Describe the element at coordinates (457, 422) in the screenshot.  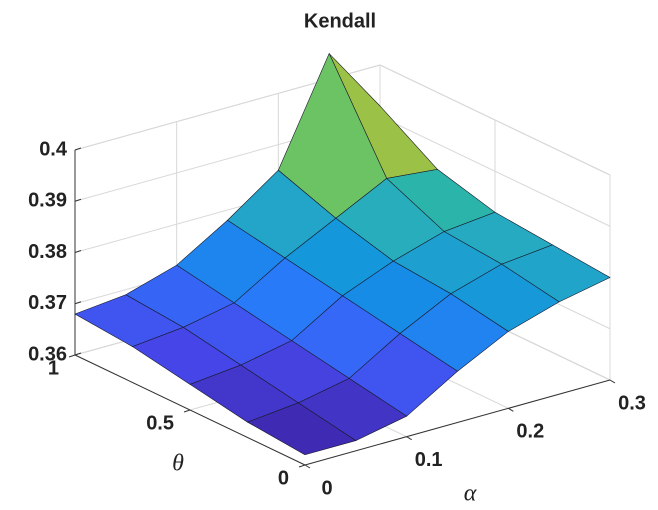
I see `x-axis` at that location.